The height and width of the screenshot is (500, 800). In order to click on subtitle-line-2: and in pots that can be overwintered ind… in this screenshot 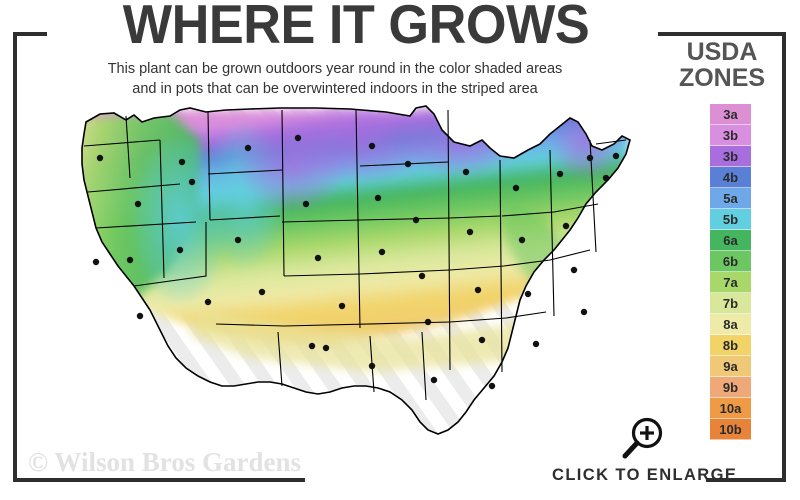, I will do `click(335, 88)`.